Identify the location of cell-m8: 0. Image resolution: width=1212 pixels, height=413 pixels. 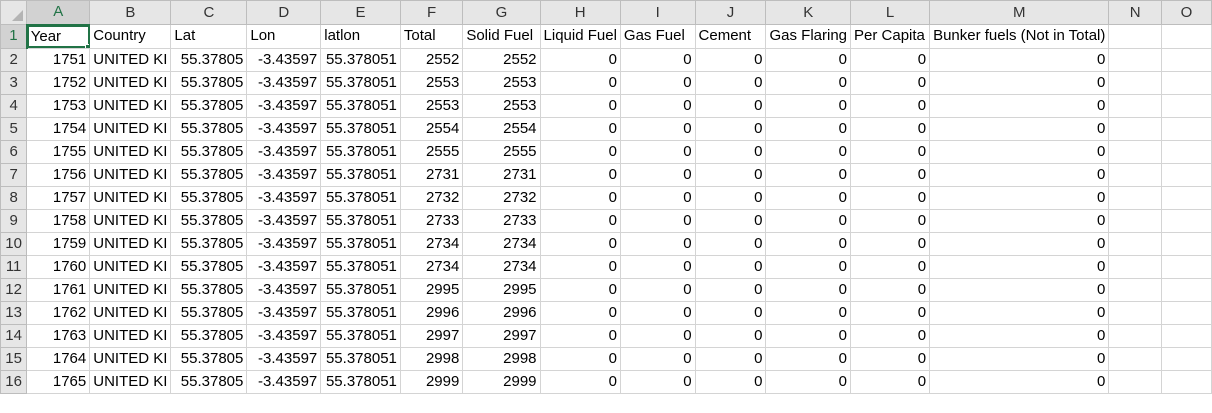
(1019, 197).